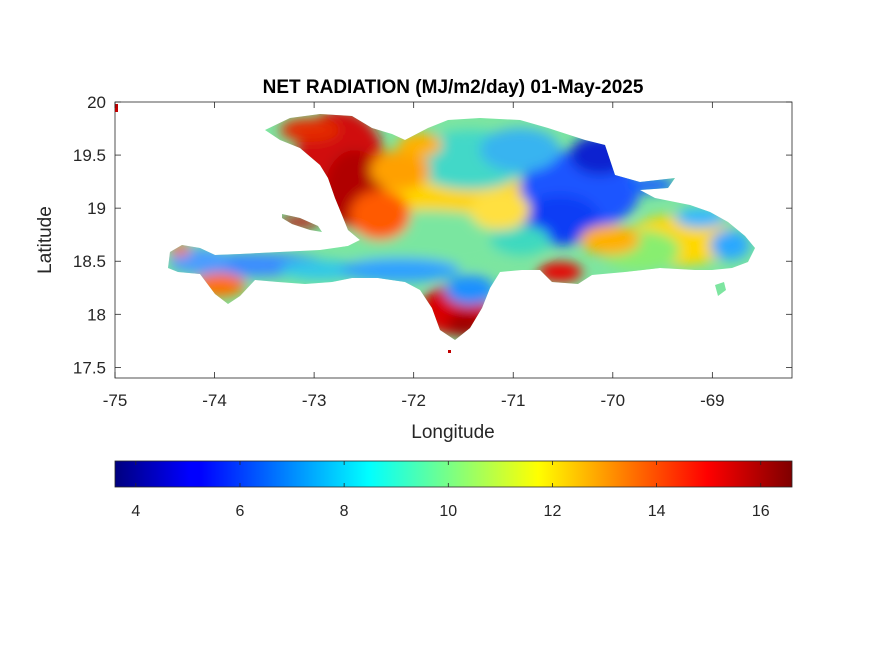  What do you see at coordinates (553, 511) in the screenshot?
I see `colorbar-tick-label: 12` at bounding box center [553, 511].